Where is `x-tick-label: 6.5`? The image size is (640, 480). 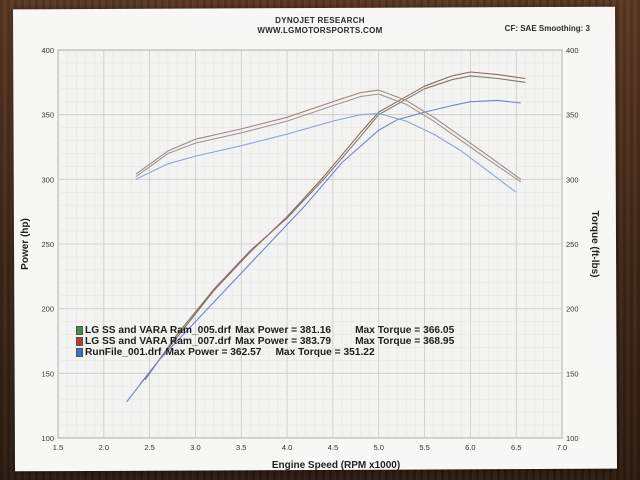 x-tick-label: 6.5 is located at coordinates (516, 447).